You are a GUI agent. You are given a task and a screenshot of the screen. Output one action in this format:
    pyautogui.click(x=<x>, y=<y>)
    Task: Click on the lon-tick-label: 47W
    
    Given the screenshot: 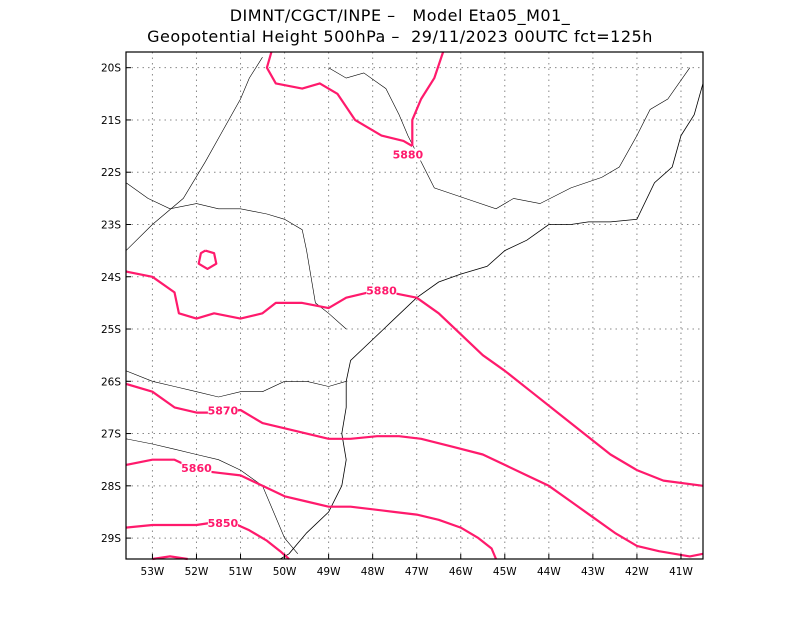 What is the action you would take?
    pyautogui.click(x=417, y=572)
    